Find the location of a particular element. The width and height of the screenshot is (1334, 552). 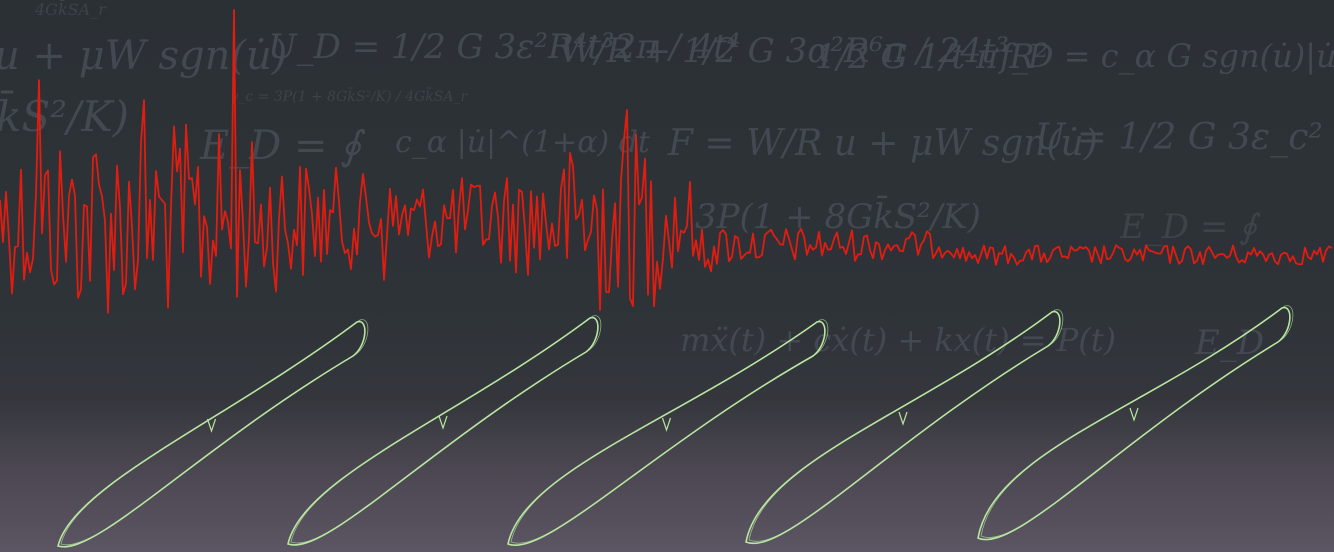

equation-text: U_D = 1/2 G 3ε²R⁴t³2π / 4t⁴ is located at coordinates (504, 47).